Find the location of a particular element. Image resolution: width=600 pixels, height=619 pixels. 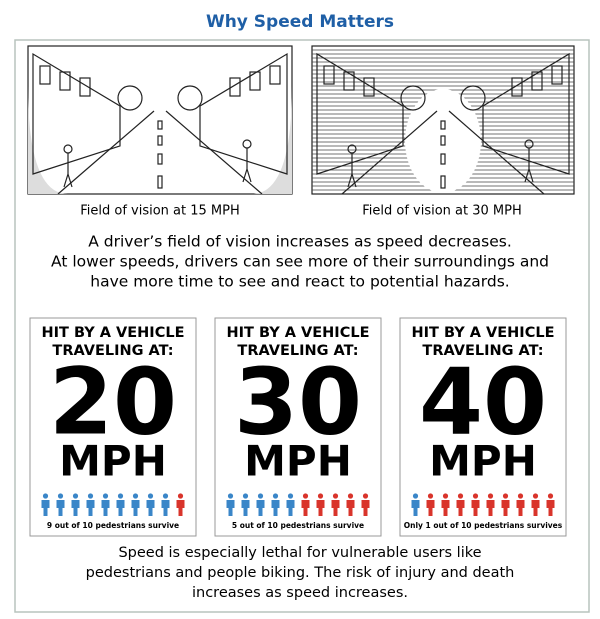

paragraph: increases as speed increases. is located at coordinates (300, 593).